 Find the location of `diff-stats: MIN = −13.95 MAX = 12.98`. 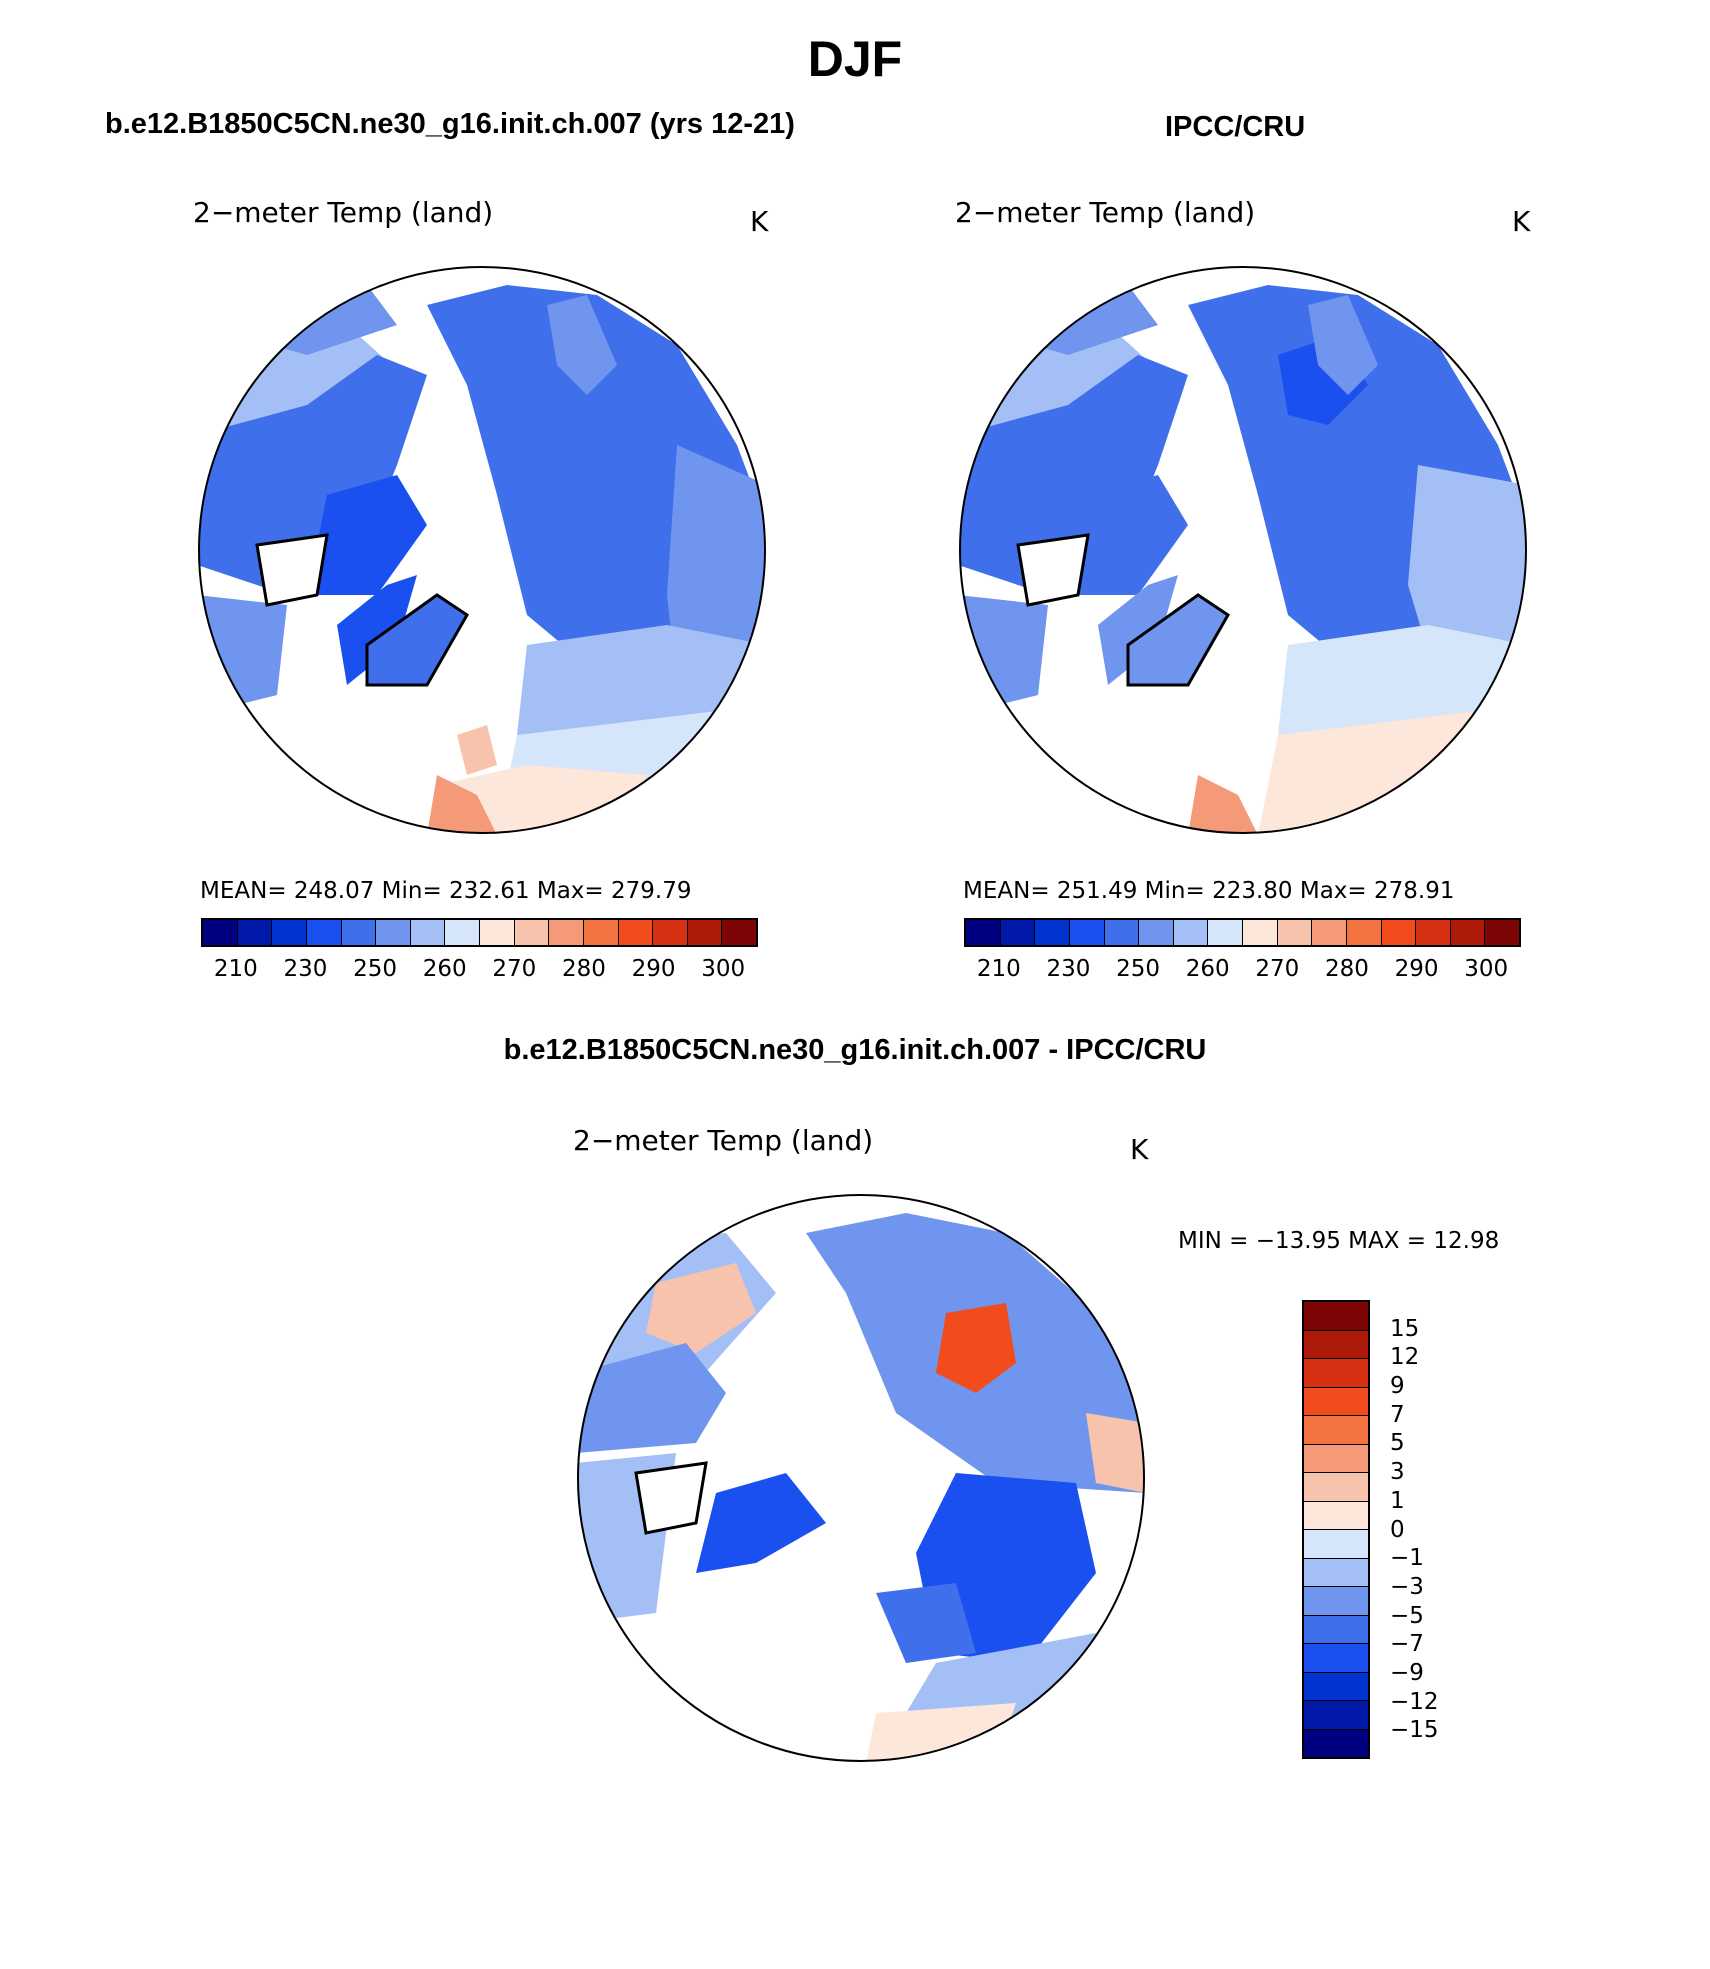

diff-stats: MIN = −13.95 MAX = 12.98 is located at coordinates (1339, 1241).